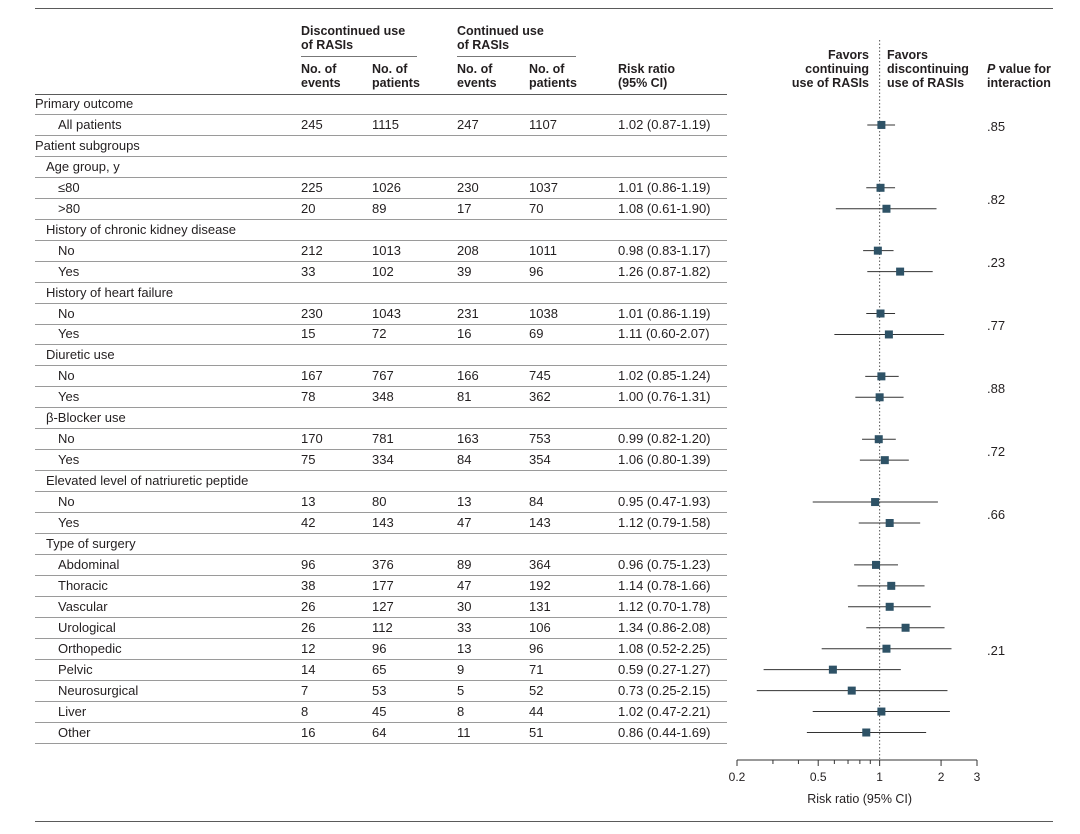 The image size is (1080, 834). Describe the element at coordinates (996, 263) in the screenshot. I see `pvalue-interaction: .23` at that location.